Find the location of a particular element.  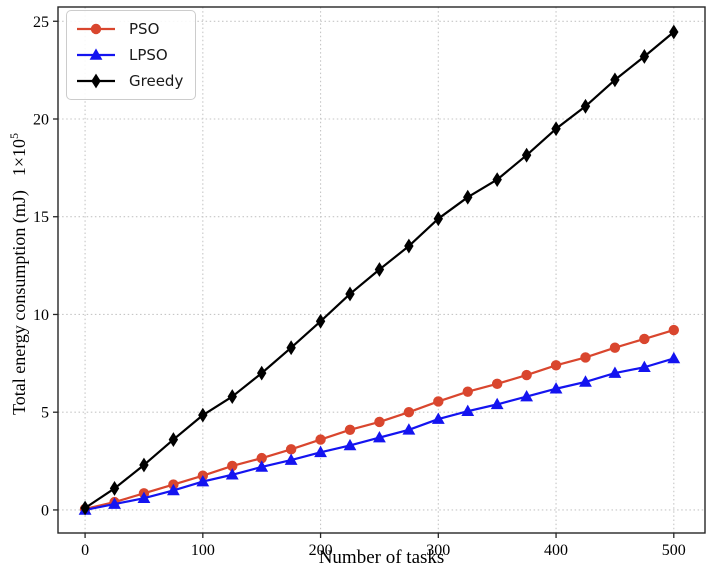

y-axis-label: Total energy consumption (mJ) 1×105 is located at coordinates (20, 274).